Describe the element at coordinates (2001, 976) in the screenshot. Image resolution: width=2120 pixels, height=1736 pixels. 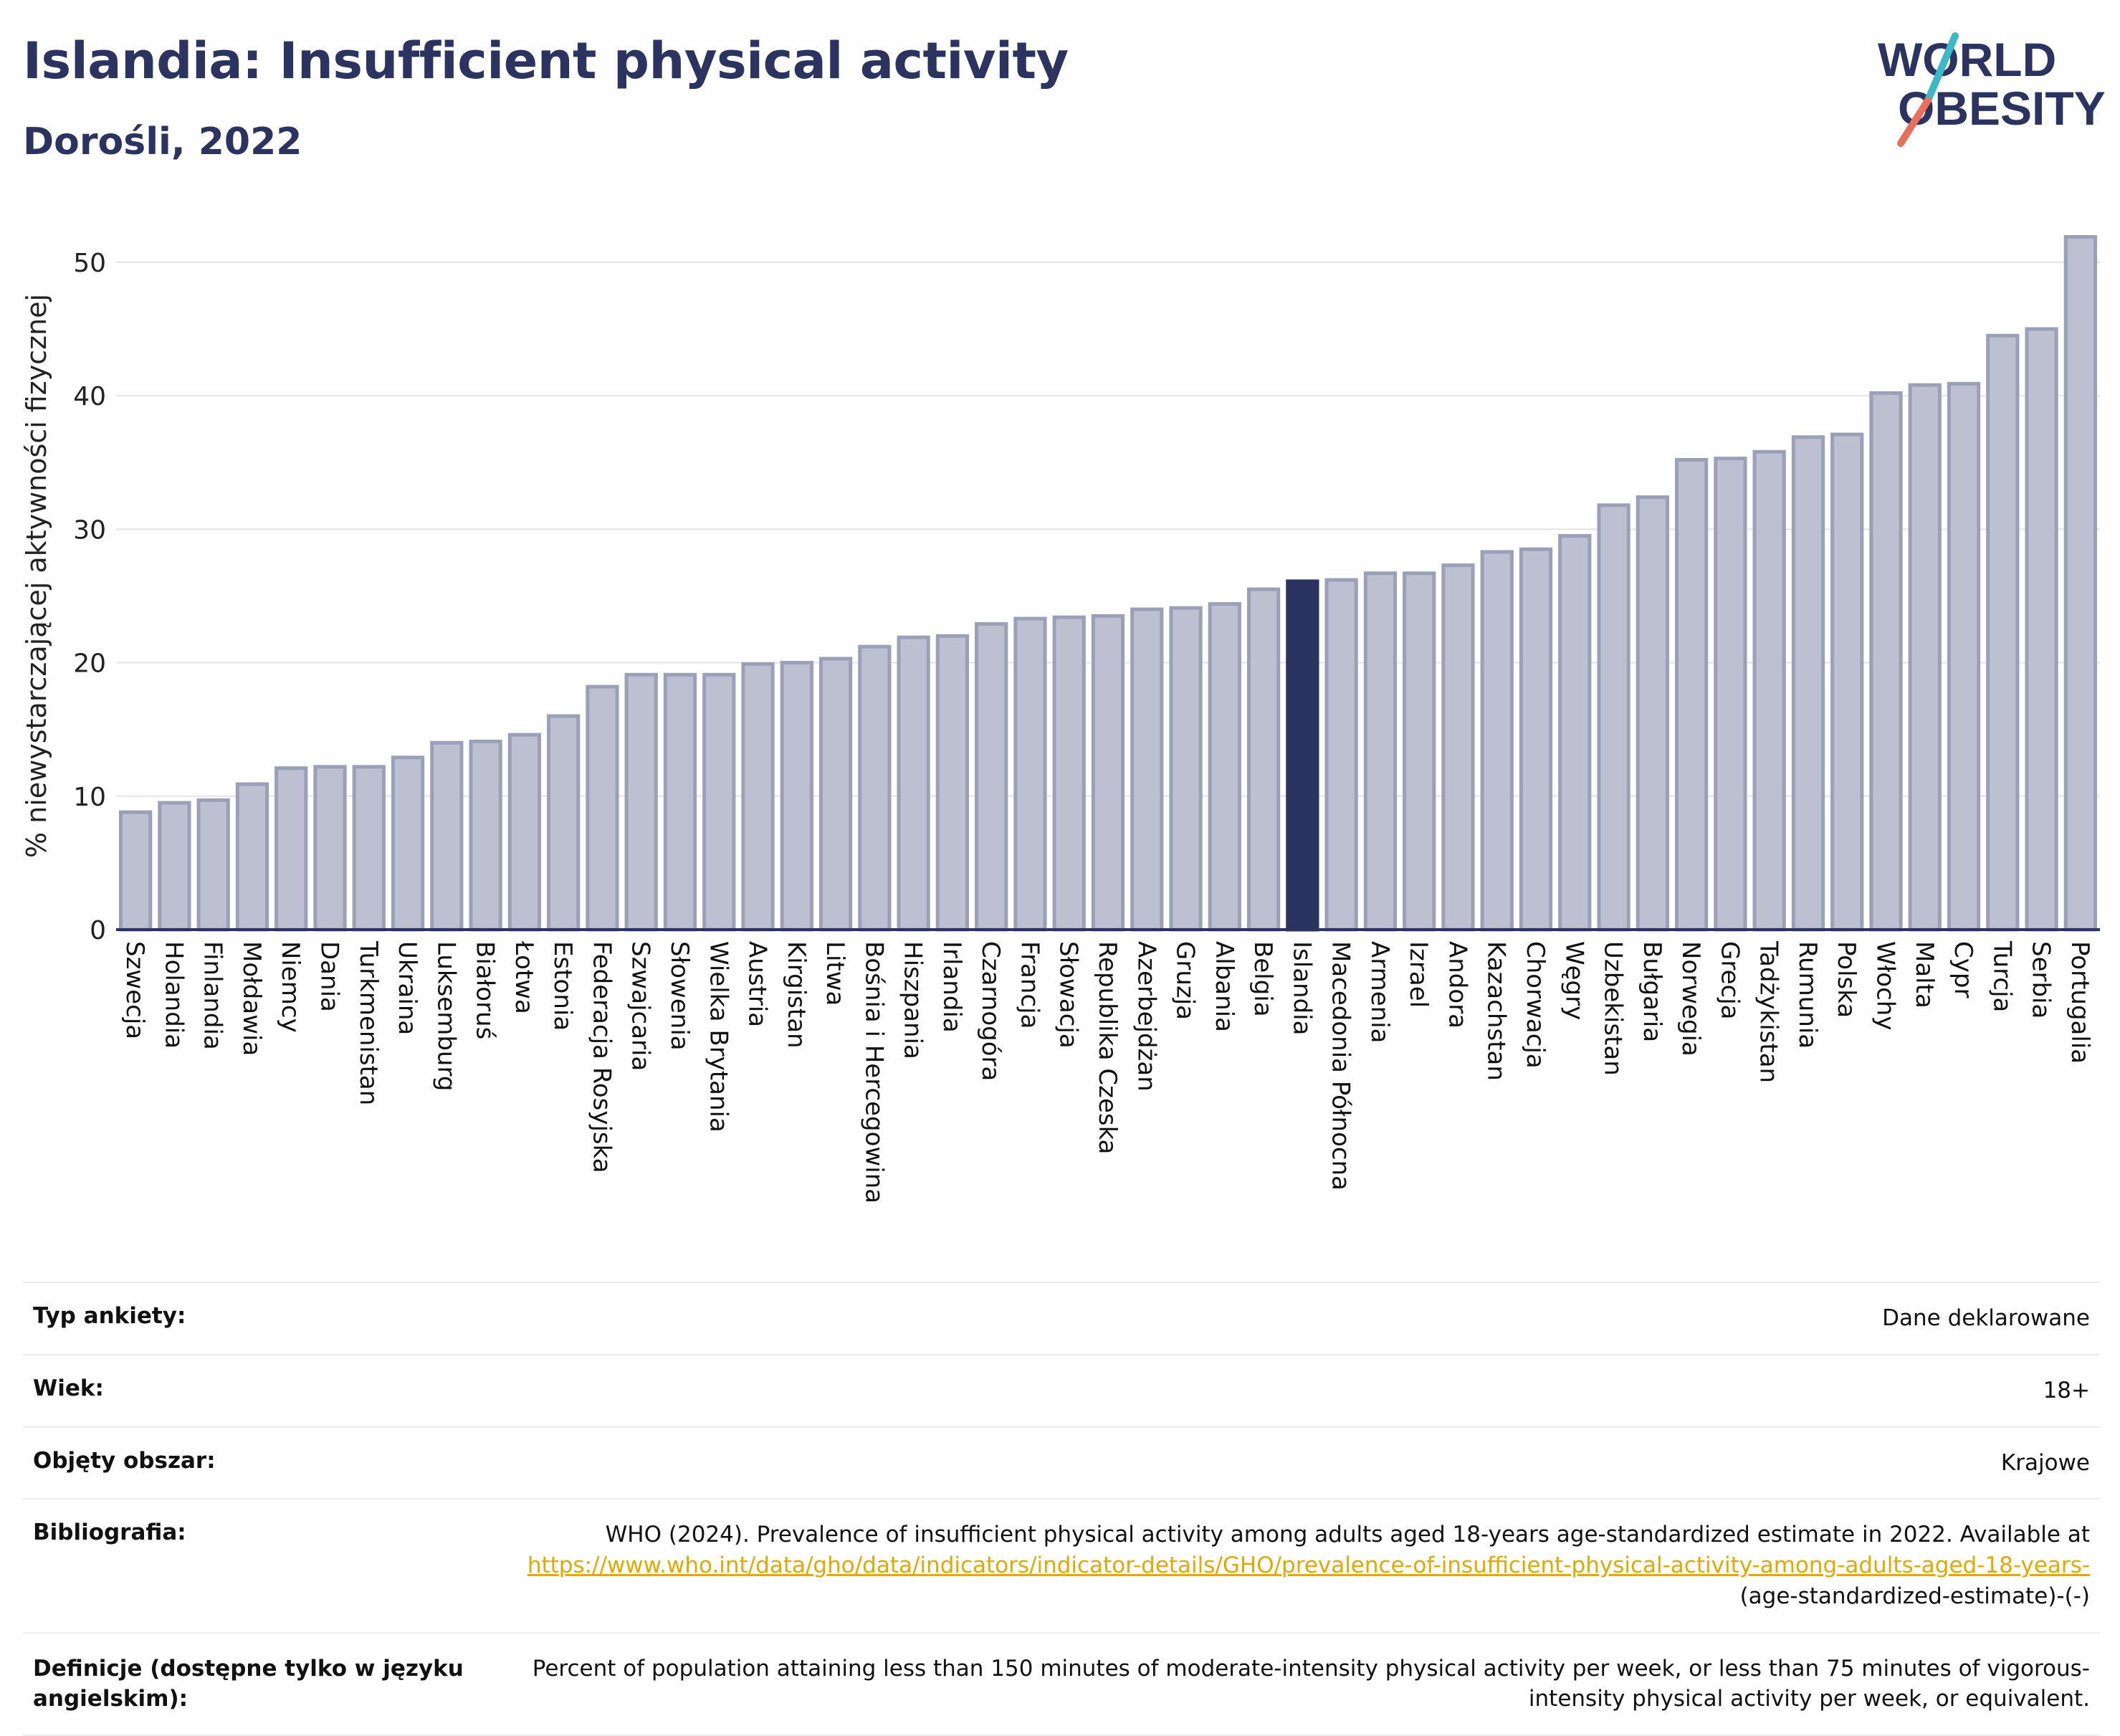
I see `x-tick-label: Turcja` at that location.